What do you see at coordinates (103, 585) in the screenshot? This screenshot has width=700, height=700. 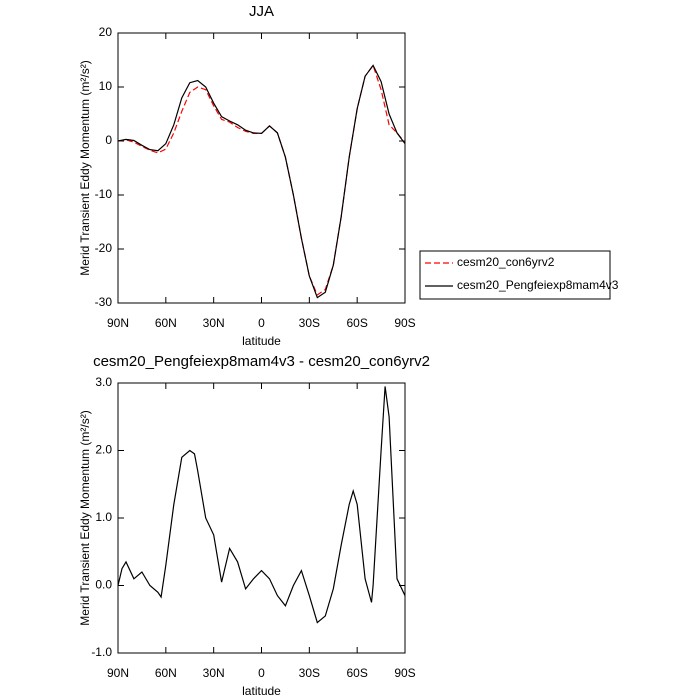 I see `y-tick-label: 0.0` at bounding box center [103, 585].